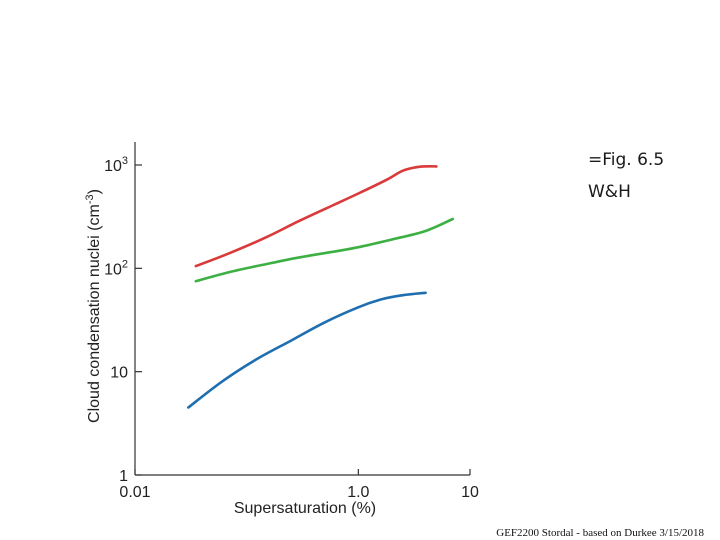  Describe the element at coordinates (470, 492) in the screenshot. I see `x-tick-label: 10` at that location.